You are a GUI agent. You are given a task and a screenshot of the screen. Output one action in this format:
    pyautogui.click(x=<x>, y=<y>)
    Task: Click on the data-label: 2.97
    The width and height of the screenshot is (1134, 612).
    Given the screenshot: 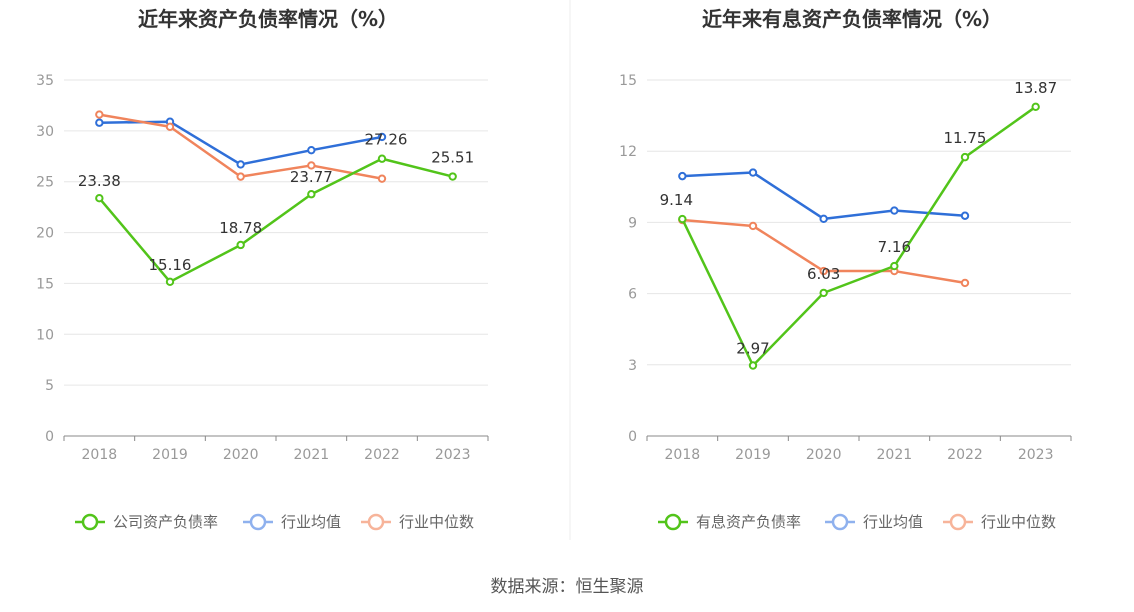 What is the action you would take?
    pyautogui.click(x=752, y=349)
    